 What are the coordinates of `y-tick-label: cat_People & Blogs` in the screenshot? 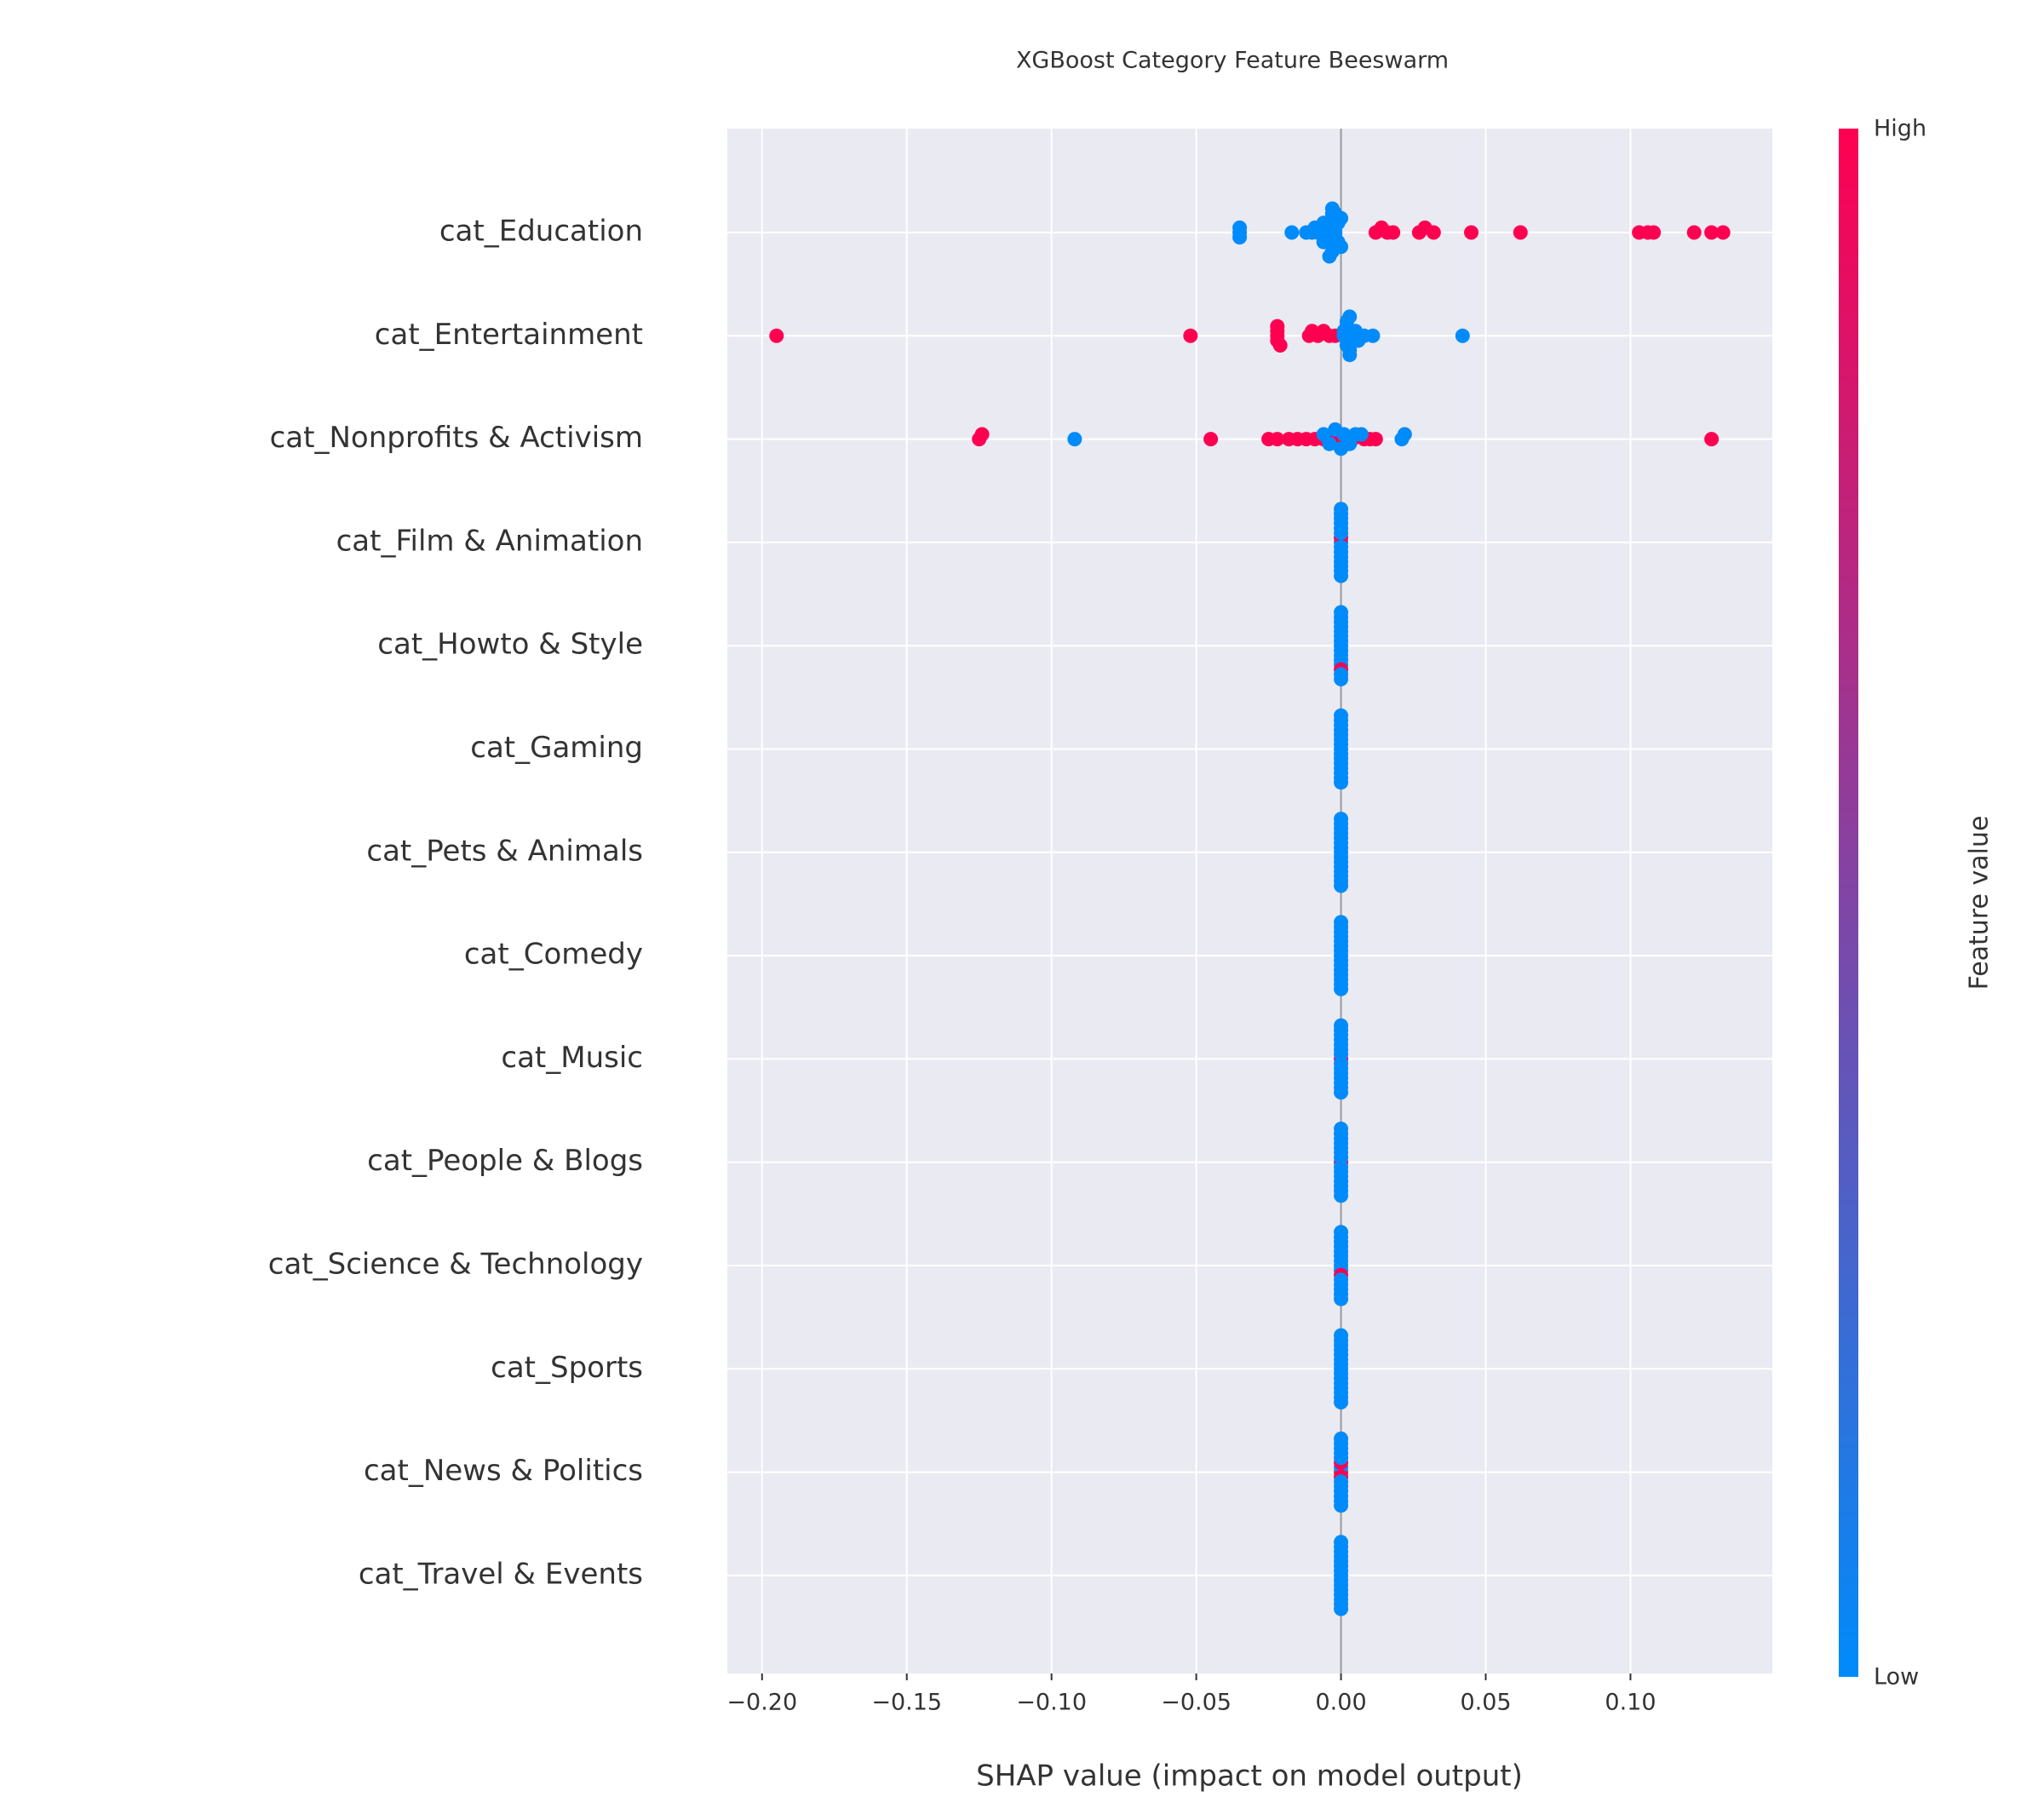 It's located at (505, 1161).